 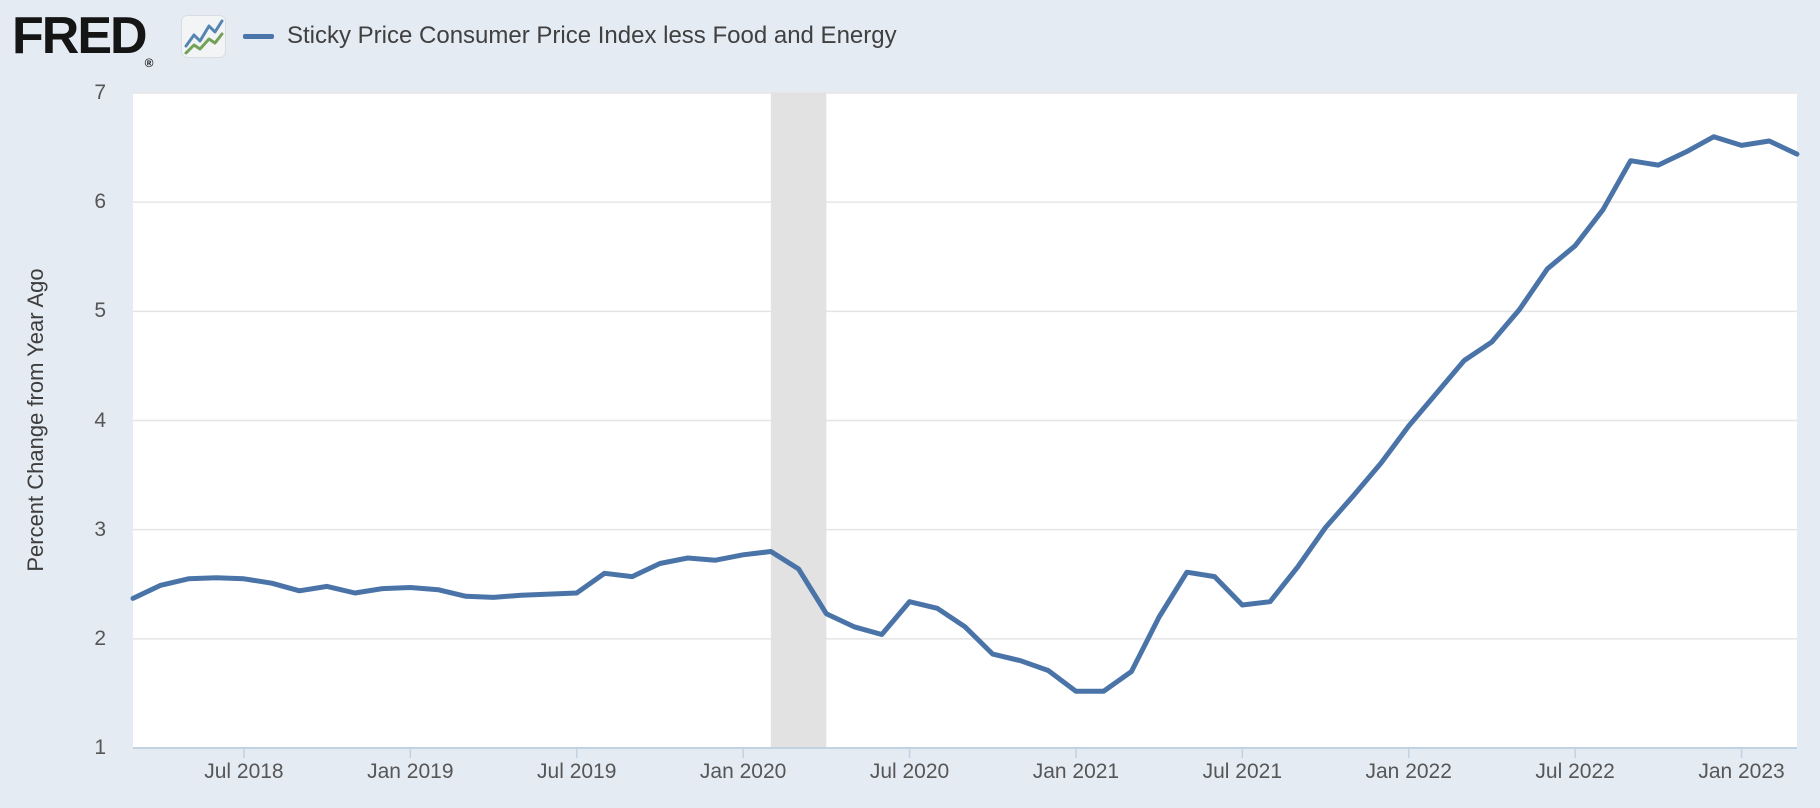 What do you see at coordinates (100, 638) in the screenshot?
I see `y-tick-label: 2` at bounding box center [100, 638].